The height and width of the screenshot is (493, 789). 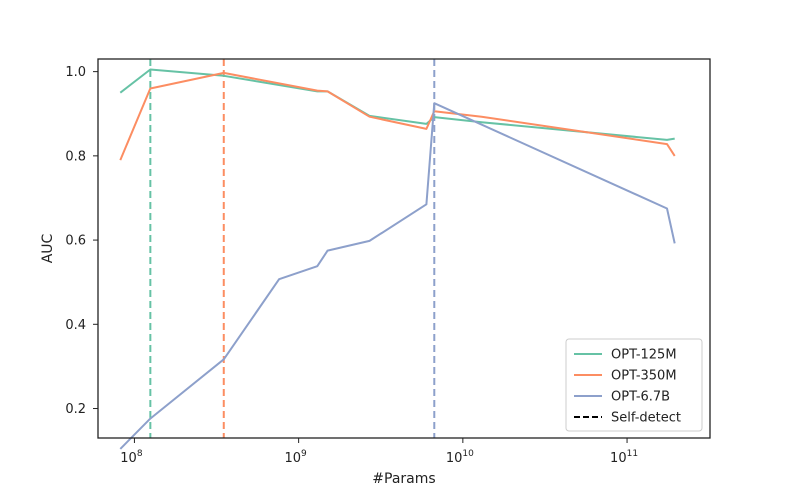 I want to click on x-tick-exponent-3: 11, so click(x=632, y=454).